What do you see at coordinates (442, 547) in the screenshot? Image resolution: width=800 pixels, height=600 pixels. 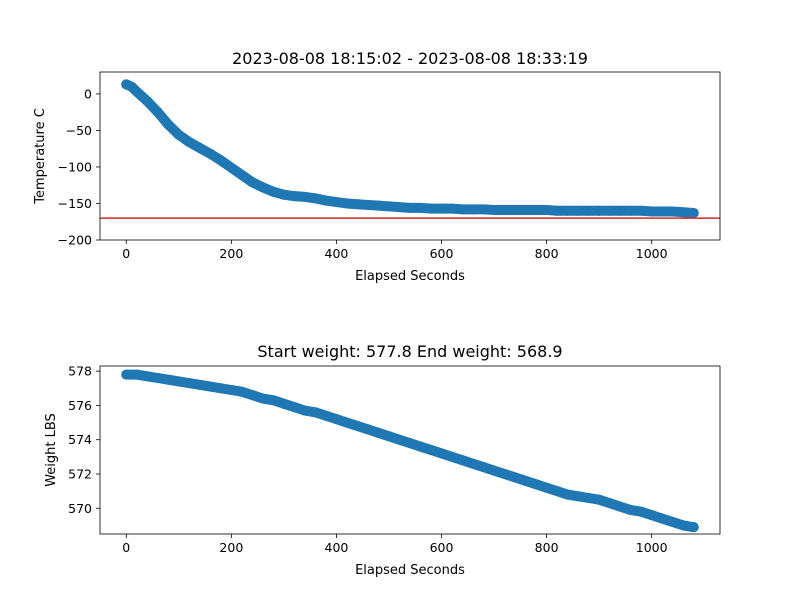 I see `weight-x-tick-label: 600` at bounding box center [442, 547].